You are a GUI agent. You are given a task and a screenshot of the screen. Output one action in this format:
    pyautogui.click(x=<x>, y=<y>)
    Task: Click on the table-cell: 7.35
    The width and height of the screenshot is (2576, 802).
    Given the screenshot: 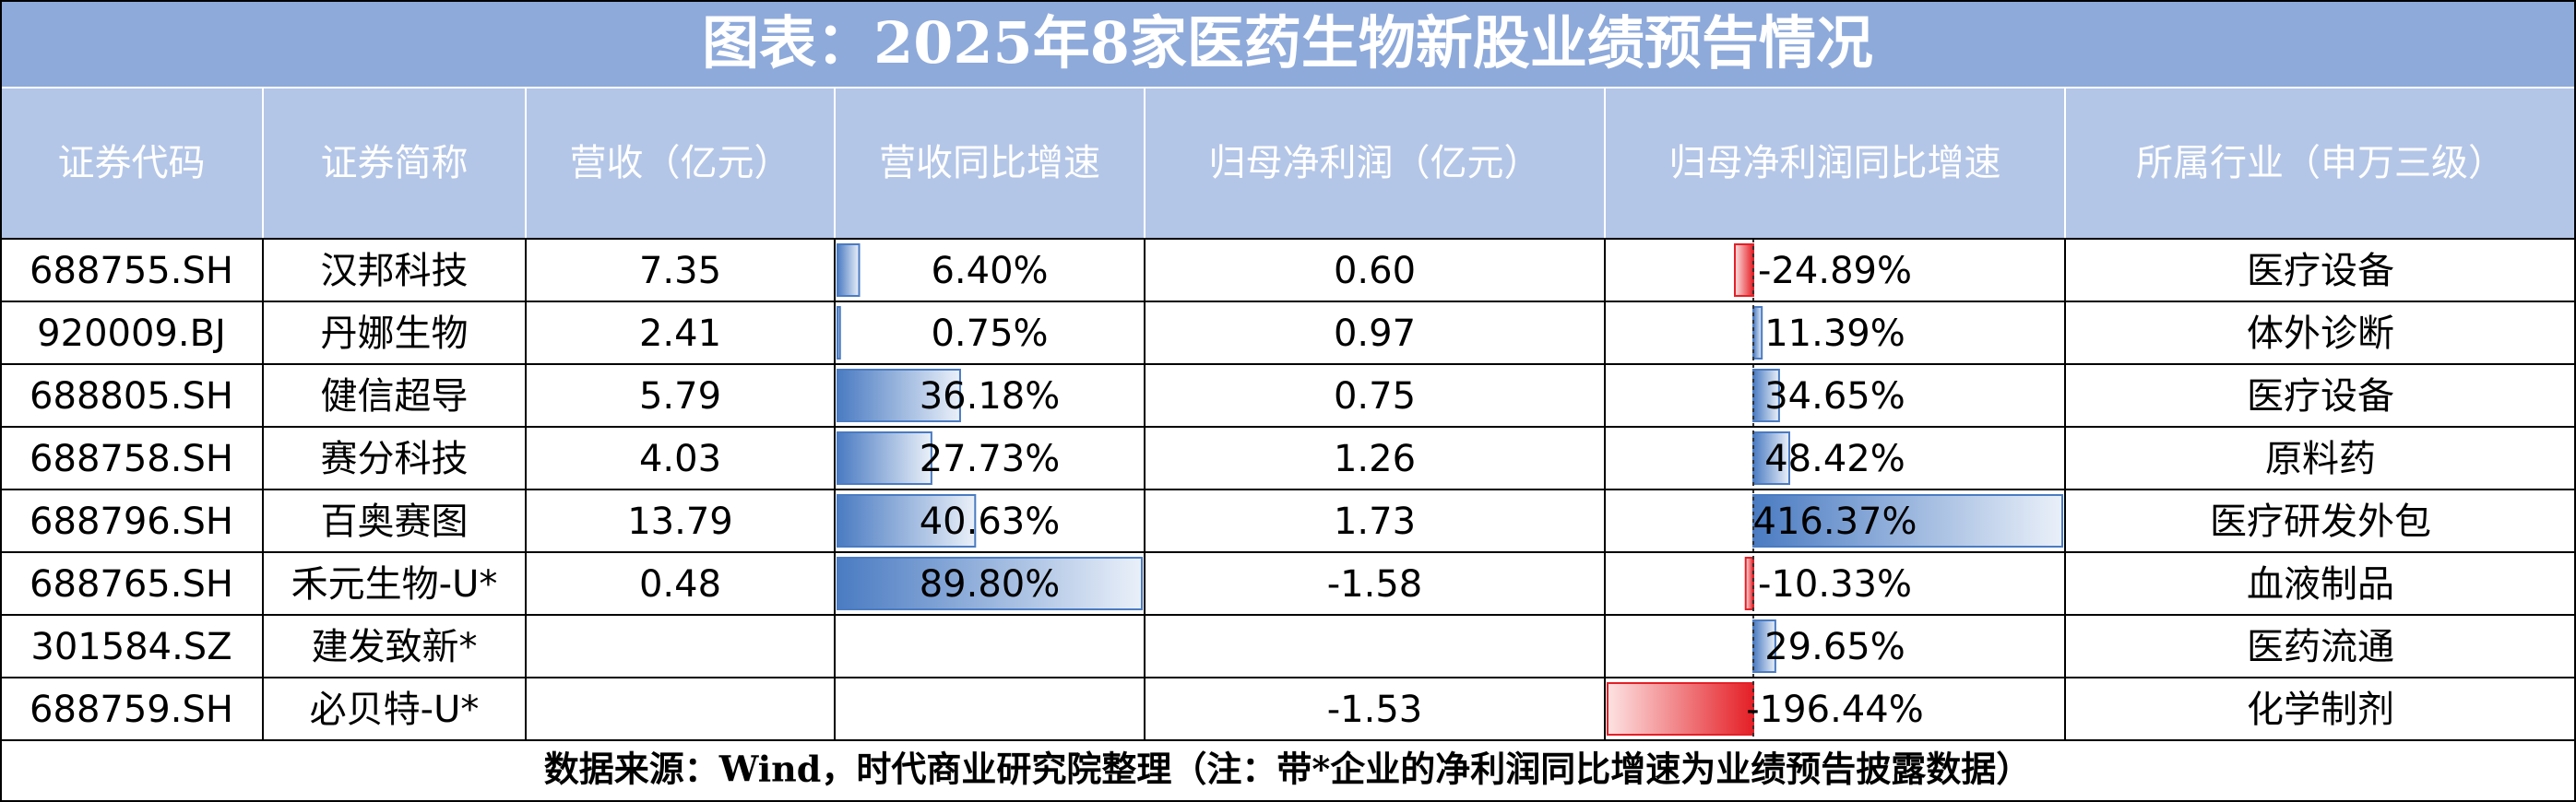 What is the action you would take?
    pyautogui.click(x=680, y=271)
    